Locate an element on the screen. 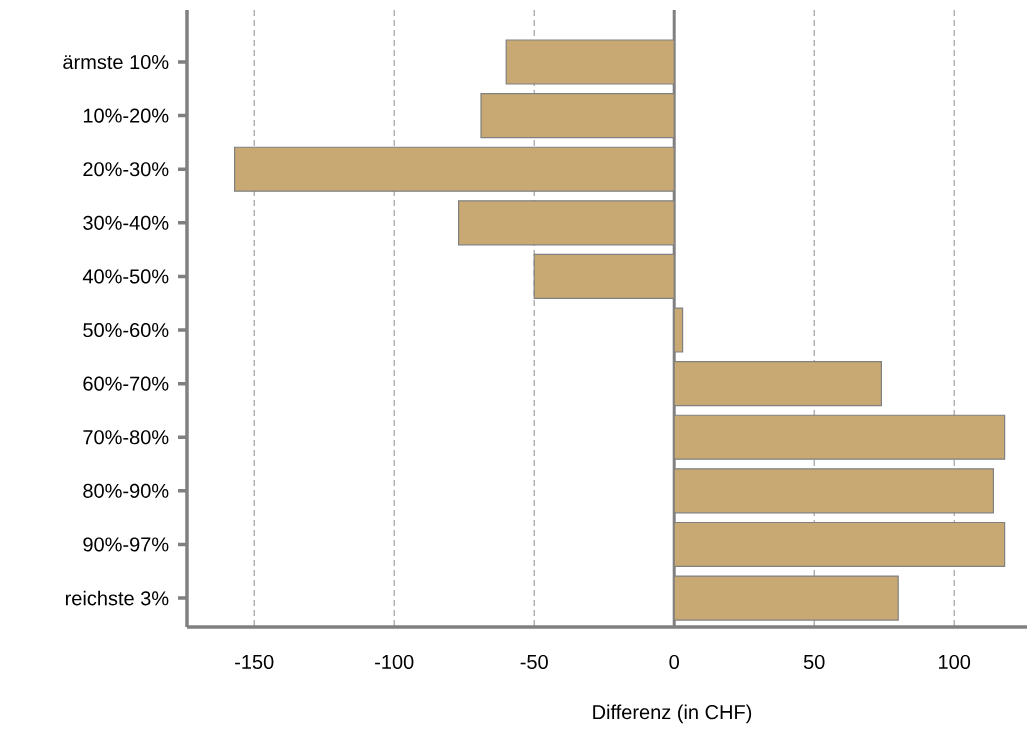 This screenshot has height=740, width=1029. y-tick-label: 60%-70% is located at coordinates (126, 383).